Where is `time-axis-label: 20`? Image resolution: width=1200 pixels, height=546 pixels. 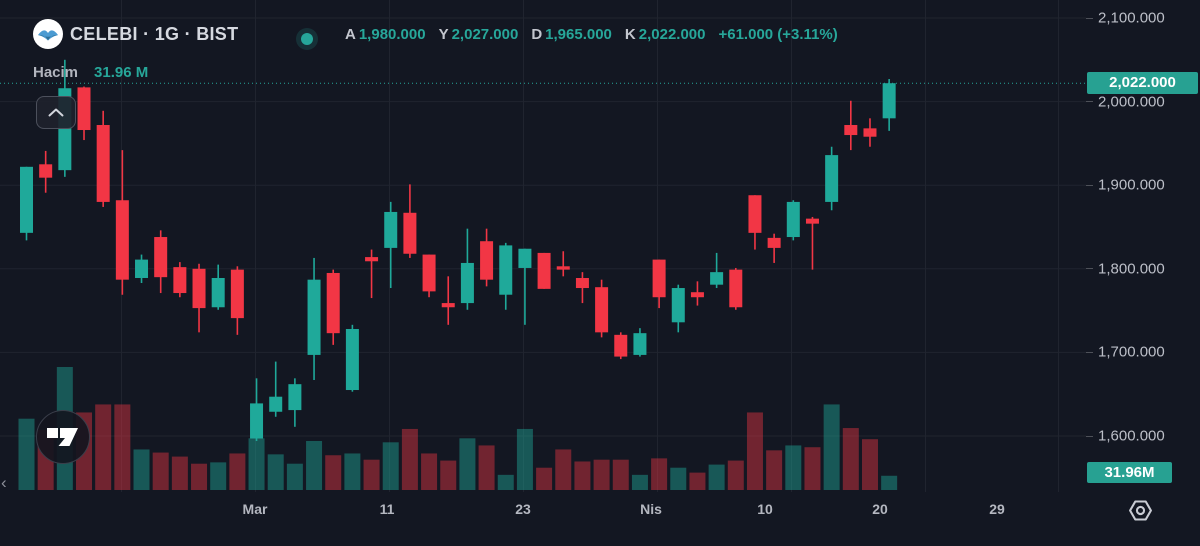 time-axis-label: 20 is located at coordinates (880, 509).